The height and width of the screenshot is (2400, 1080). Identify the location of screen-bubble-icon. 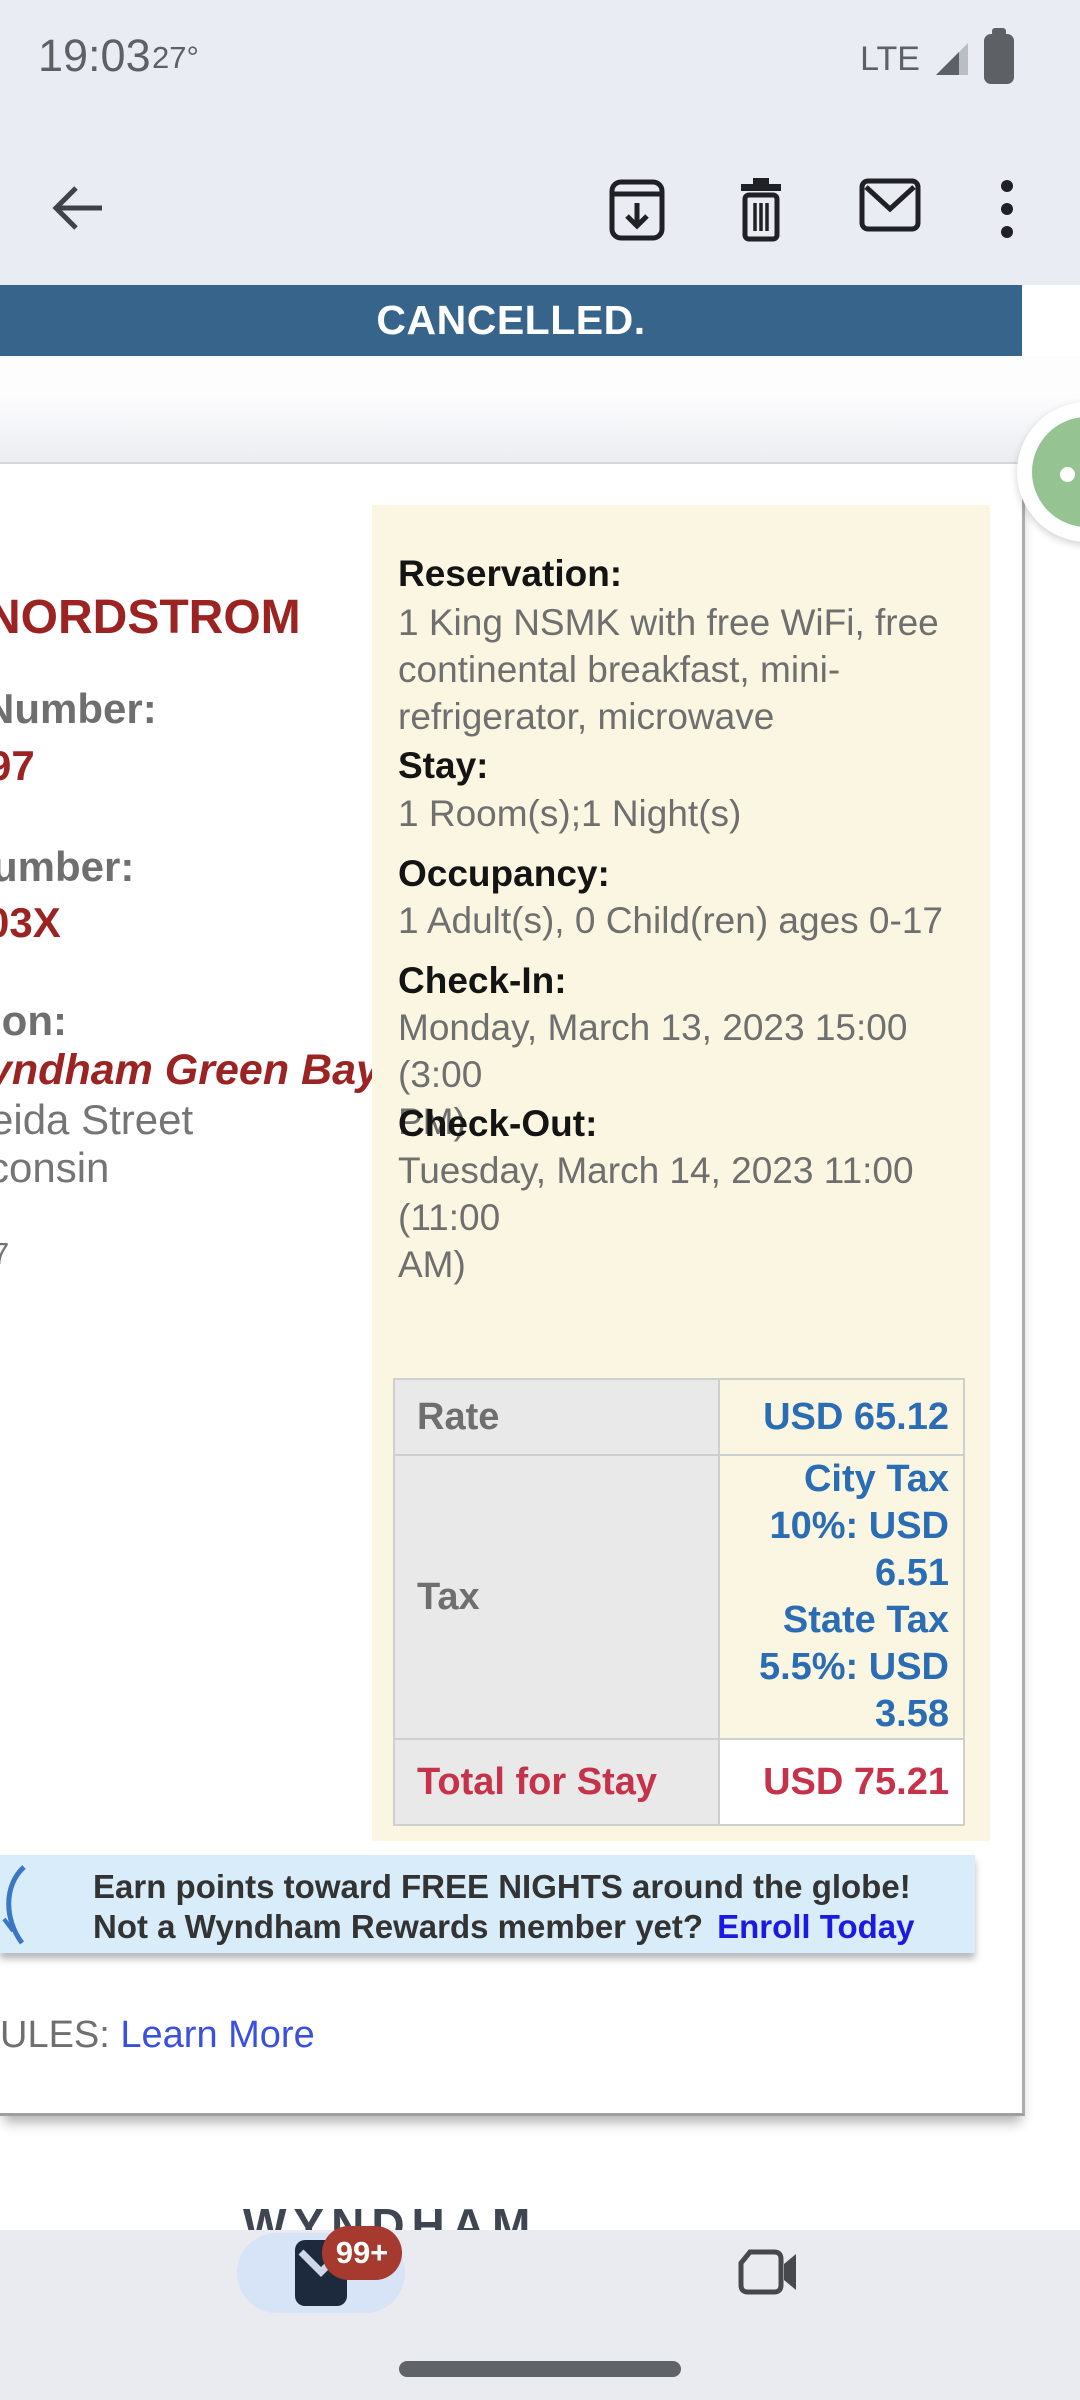
(1056, 472).